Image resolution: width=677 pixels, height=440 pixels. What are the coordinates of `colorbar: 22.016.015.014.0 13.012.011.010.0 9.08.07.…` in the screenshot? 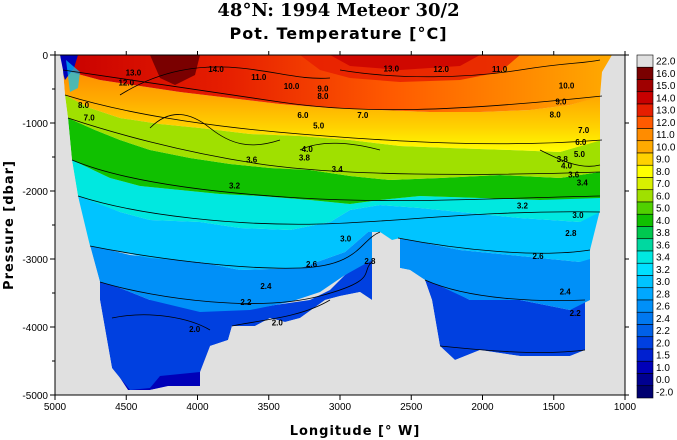 It's located at (656, 226).